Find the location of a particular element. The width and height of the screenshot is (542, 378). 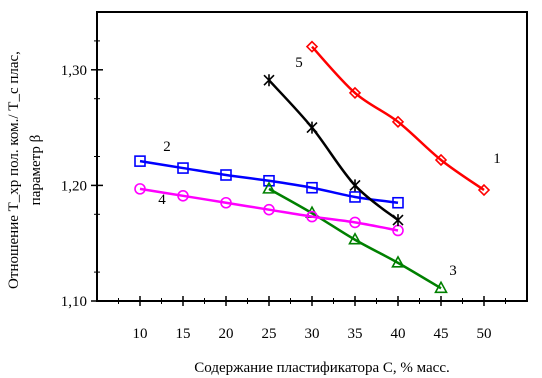

x-tick-label: 35 is located at coordinates (355, 334).